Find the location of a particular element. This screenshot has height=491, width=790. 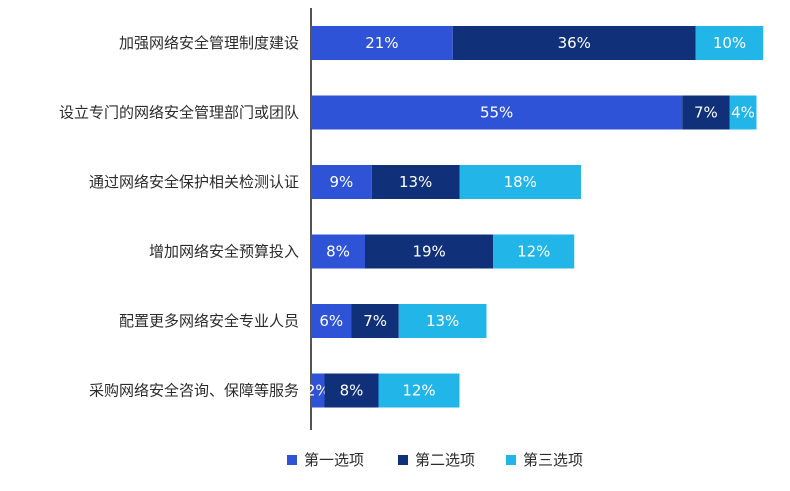

data-label: 4% is located at coordinates (743, 113).